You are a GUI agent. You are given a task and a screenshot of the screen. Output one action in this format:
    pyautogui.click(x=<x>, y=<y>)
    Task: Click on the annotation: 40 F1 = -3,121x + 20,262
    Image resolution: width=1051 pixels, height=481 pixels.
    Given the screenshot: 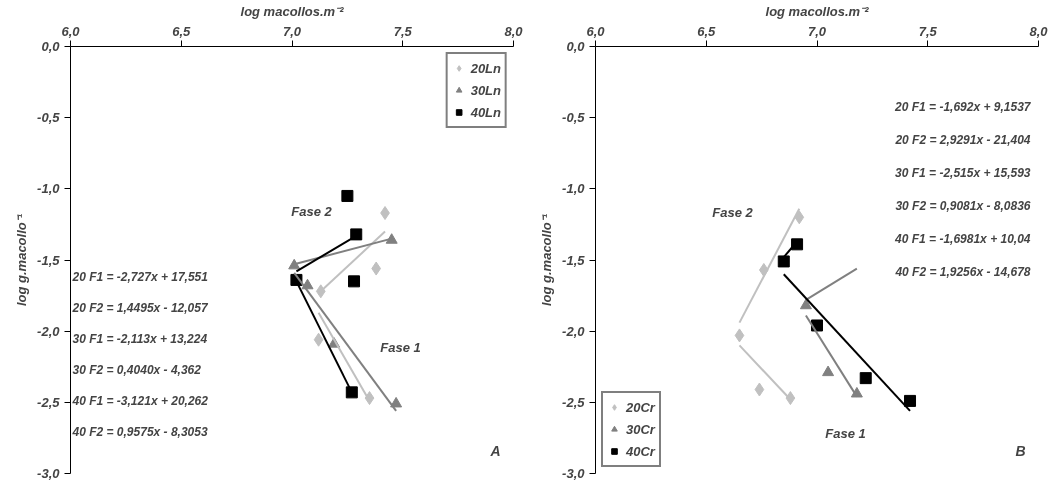 What is the action you would take?
    pyautogui.click(x=140, y=400)
    